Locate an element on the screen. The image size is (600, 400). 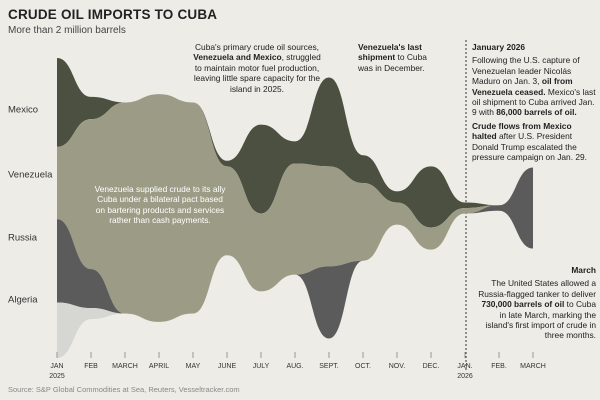
series-label: Mexico is located at coordinates (23, 110).